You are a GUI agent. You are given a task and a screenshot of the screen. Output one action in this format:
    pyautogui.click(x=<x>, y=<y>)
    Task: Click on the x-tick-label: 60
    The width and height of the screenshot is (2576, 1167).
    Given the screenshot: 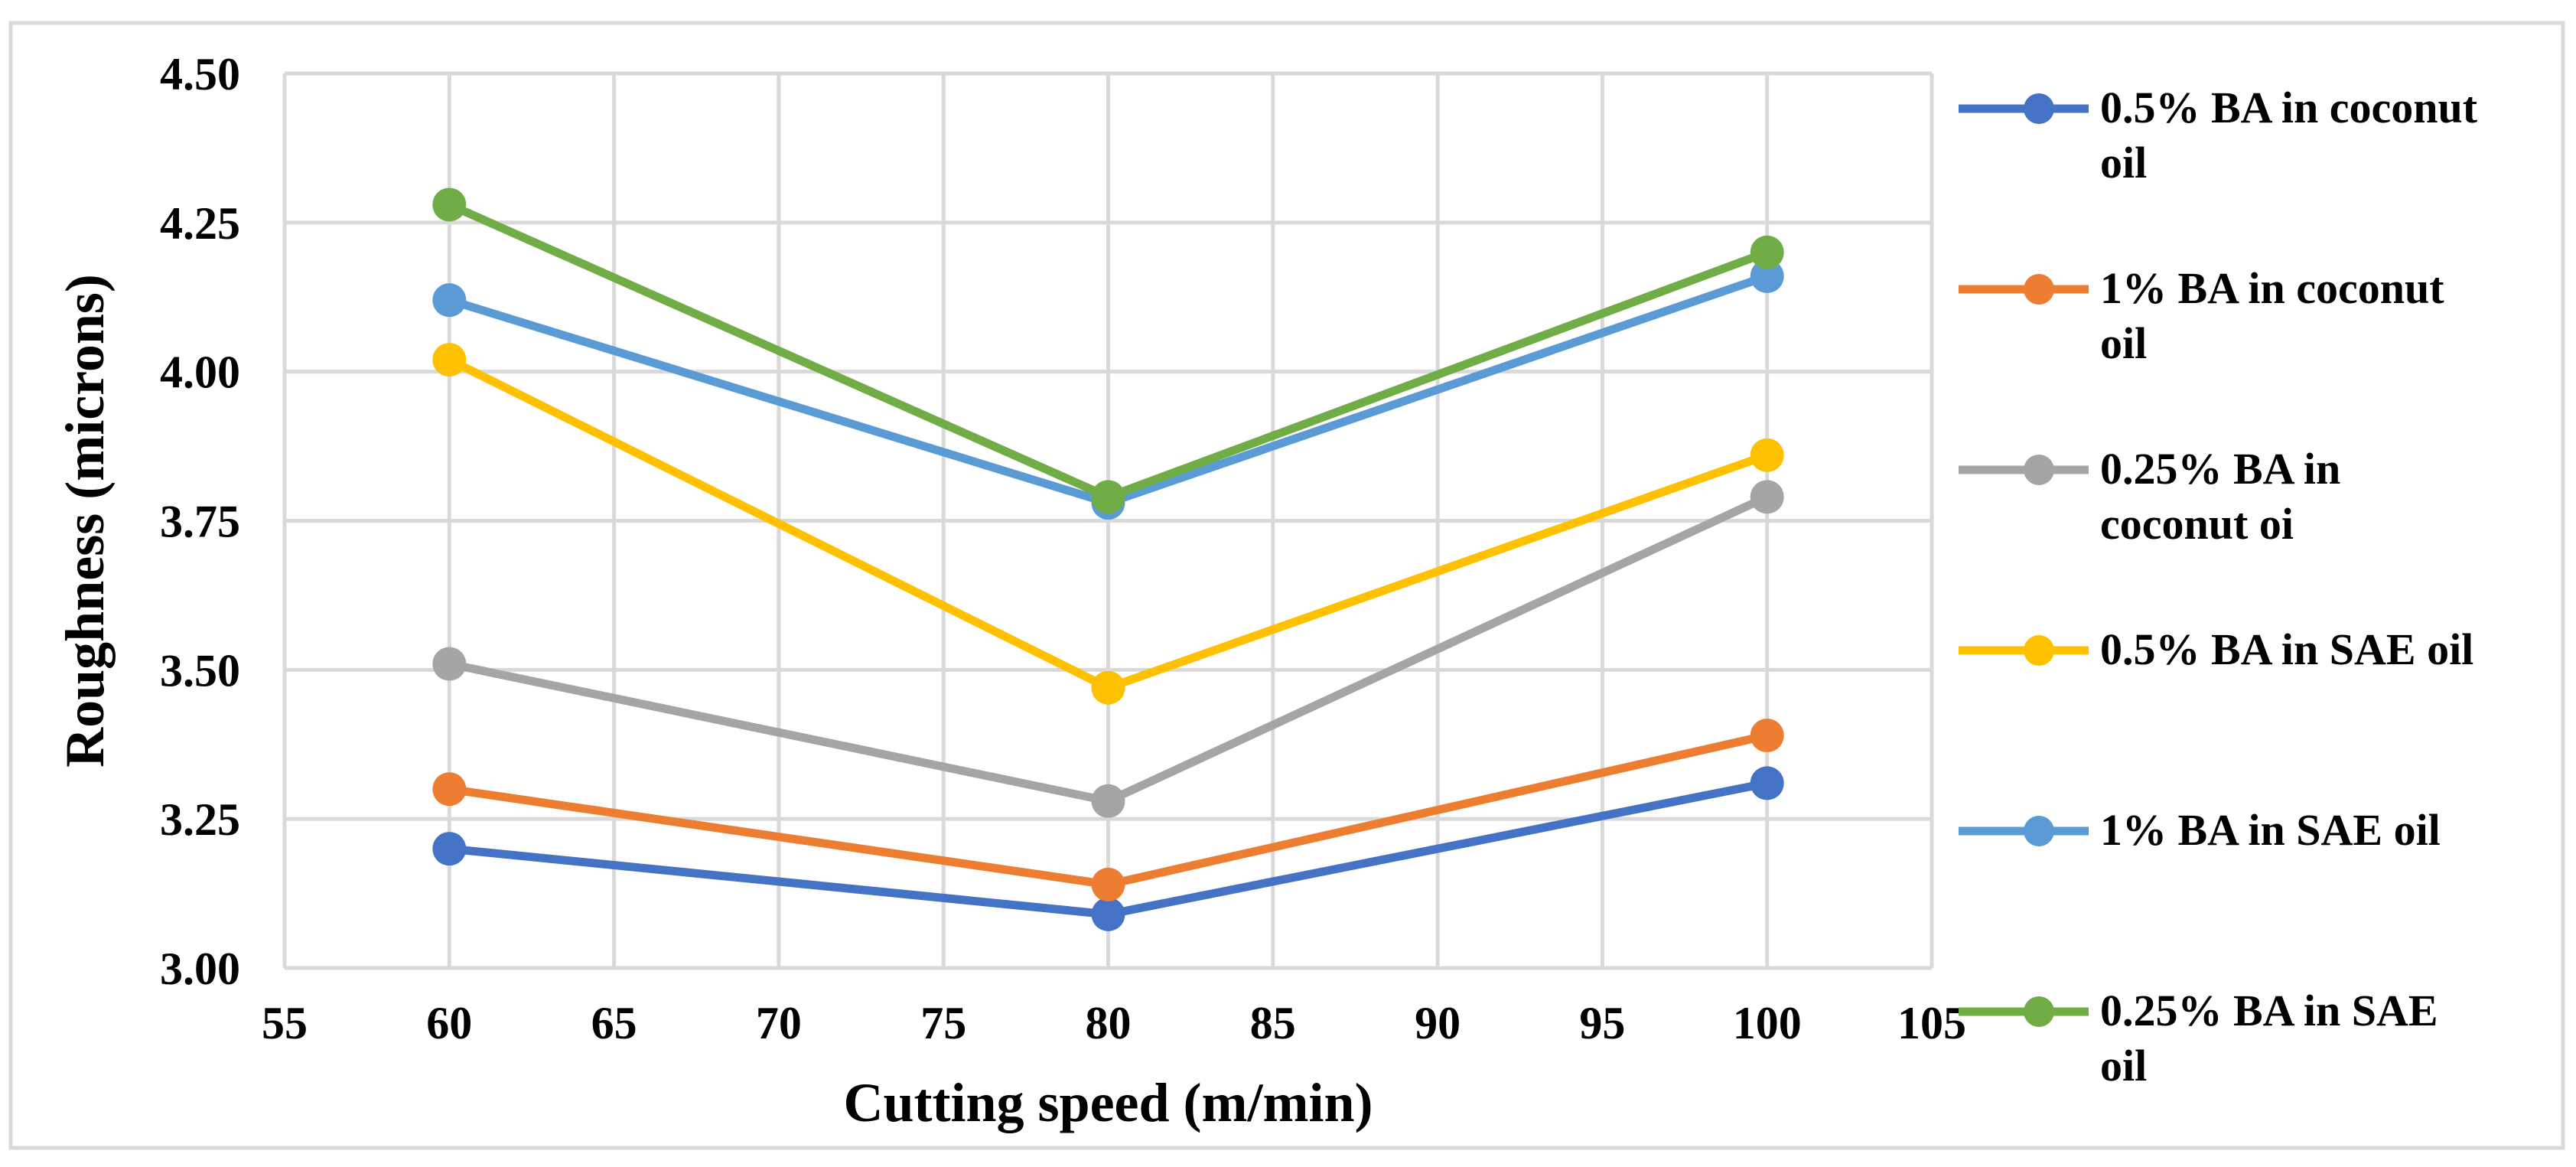 What is the action you would take?
    pyautogui.click(x=449, y=1023)
    